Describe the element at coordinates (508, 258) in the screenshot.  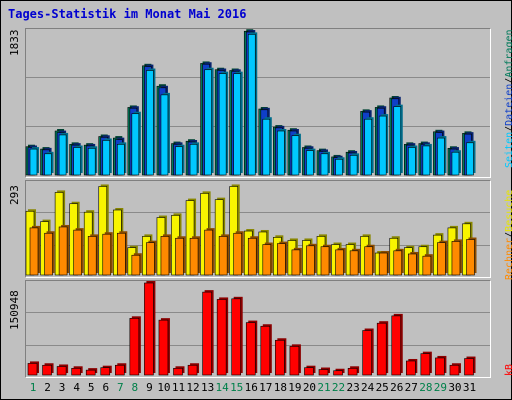
I see `legend-rechner: Rechner` at that location.